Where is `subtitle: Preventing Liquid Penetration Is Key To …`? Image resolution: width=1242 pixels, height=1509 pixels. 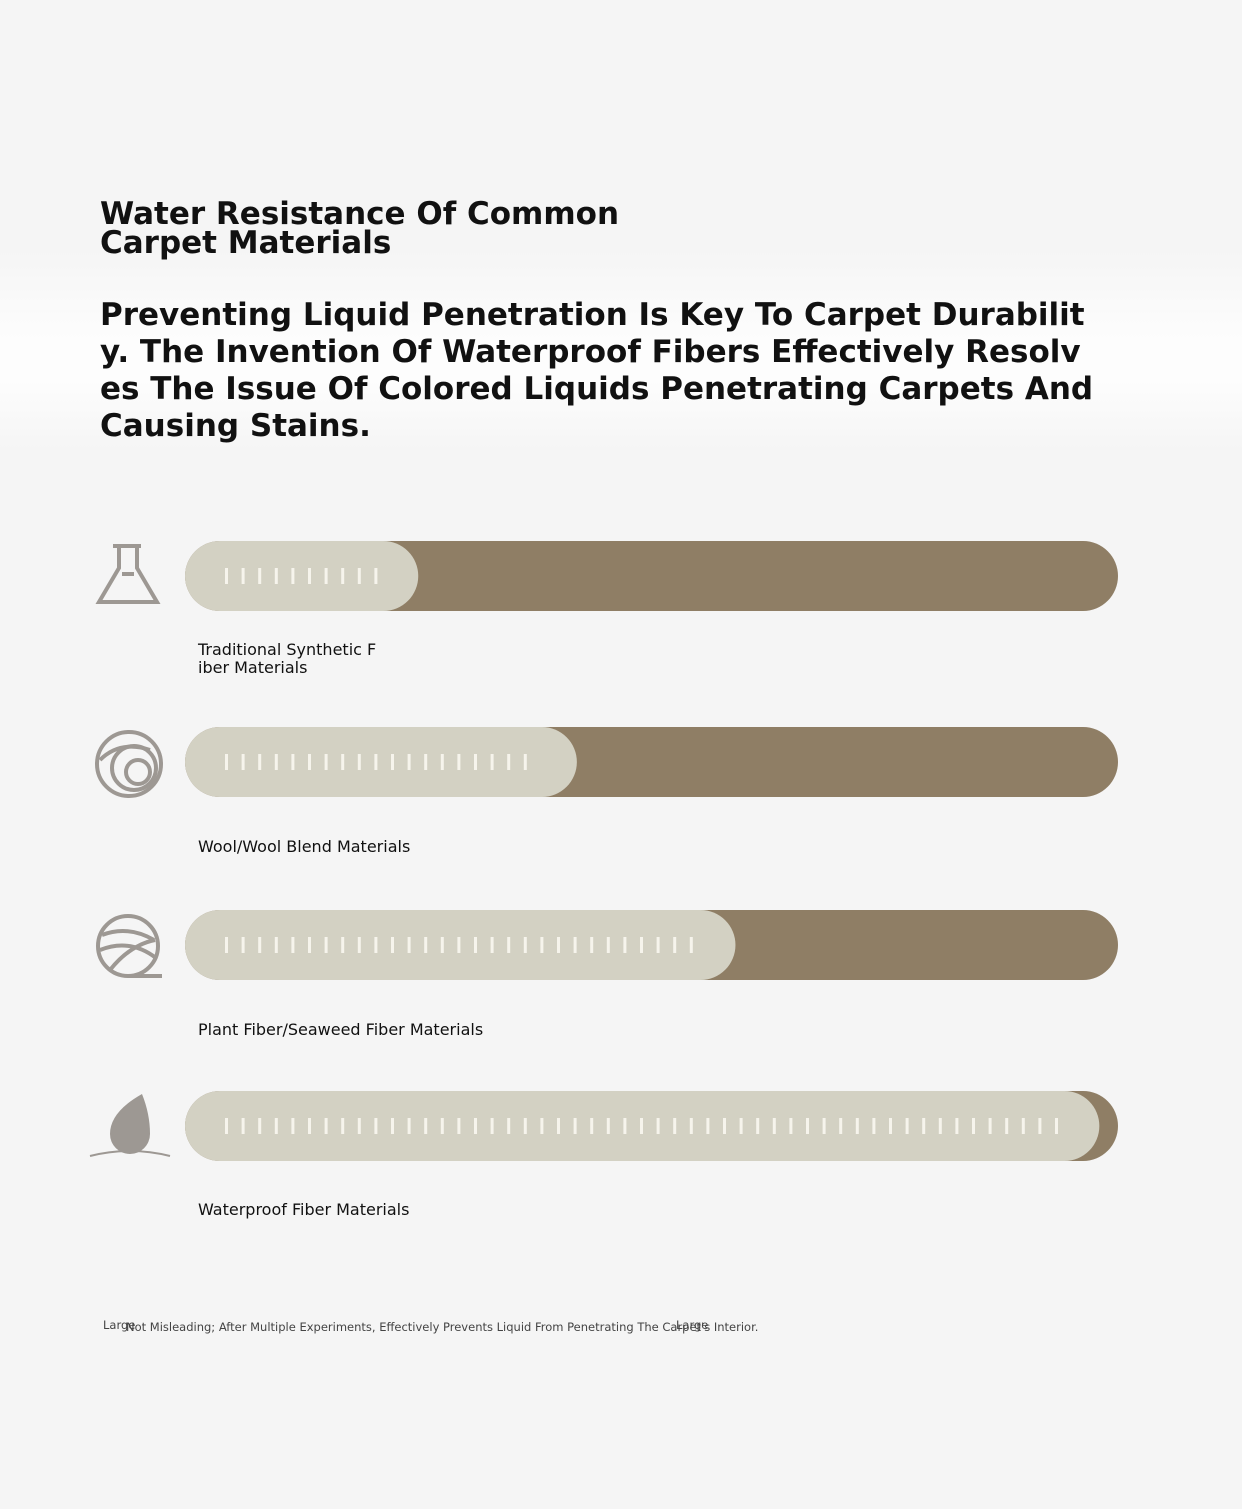 subtitle: Preventing Liquid Penetration Is Key To … is located at coordinates (597, 370).